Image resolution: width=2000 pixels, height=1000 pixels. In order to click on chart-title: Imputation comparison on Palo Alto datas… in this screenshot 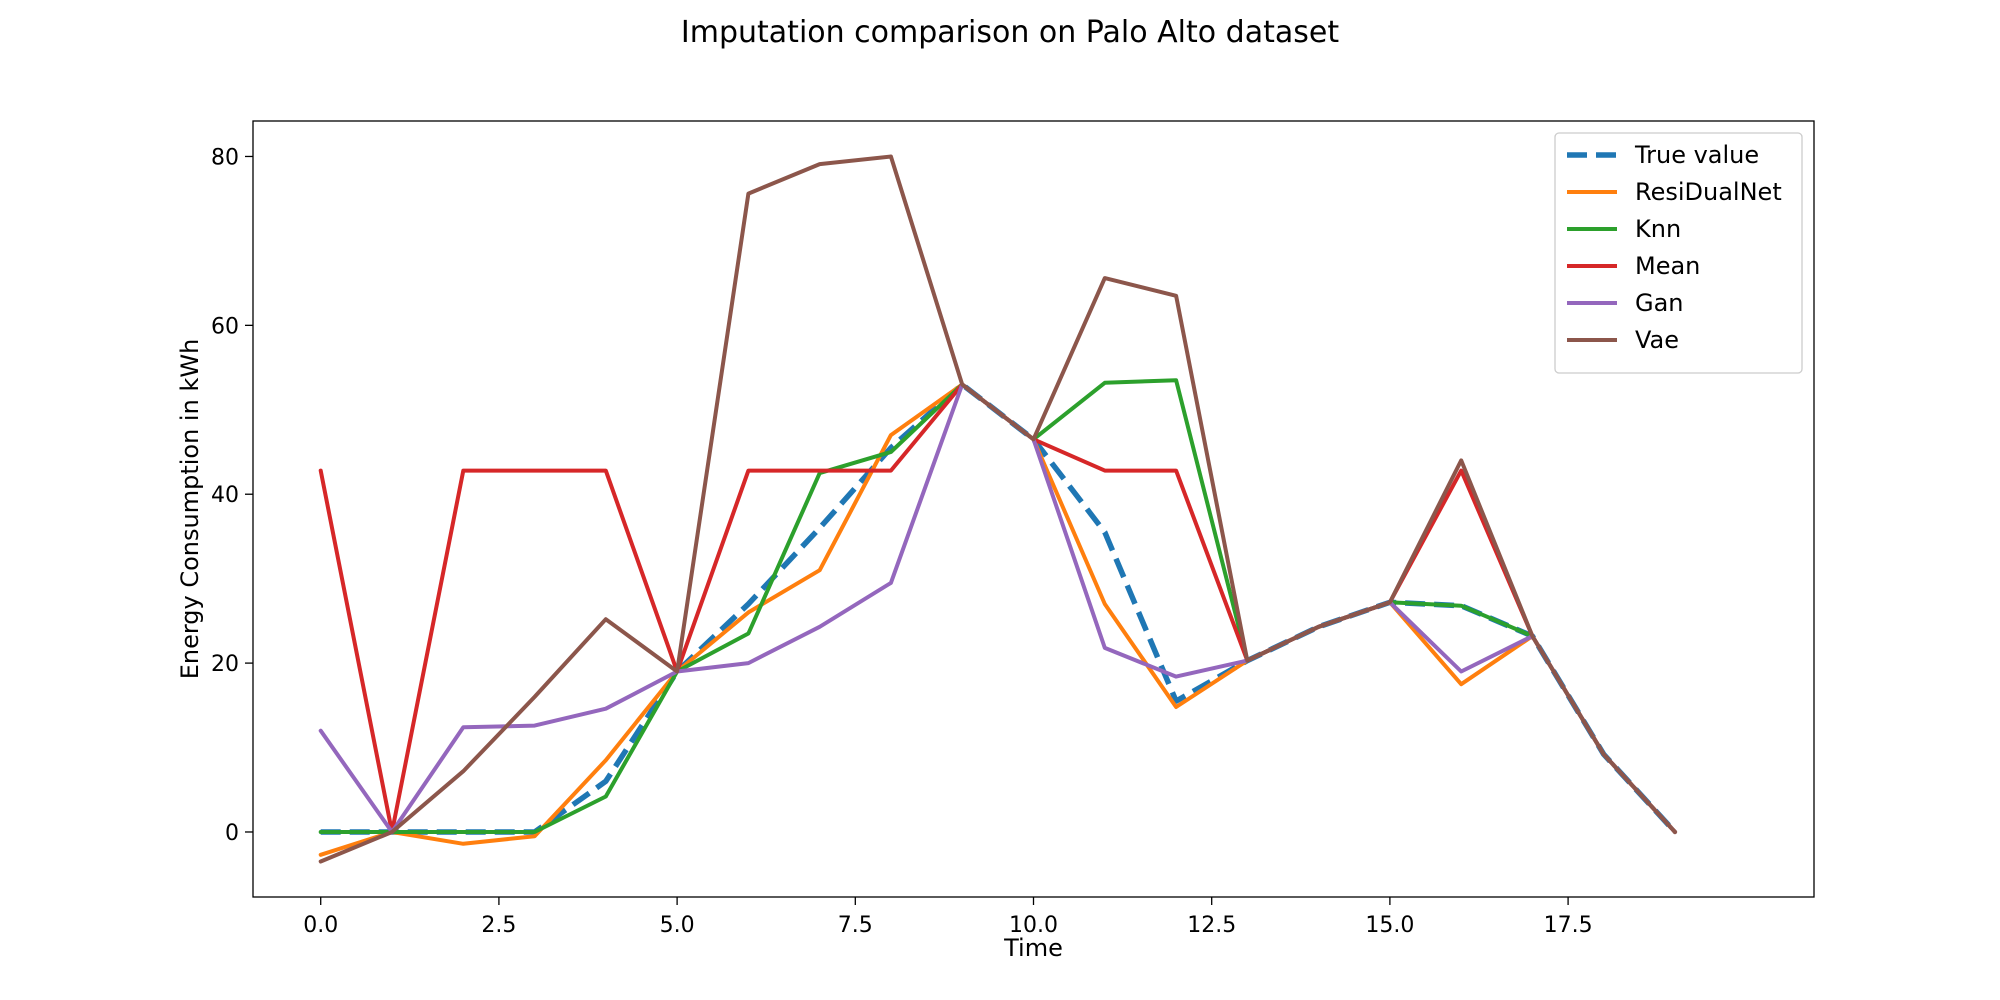, I will do `click(1010, 32)`.